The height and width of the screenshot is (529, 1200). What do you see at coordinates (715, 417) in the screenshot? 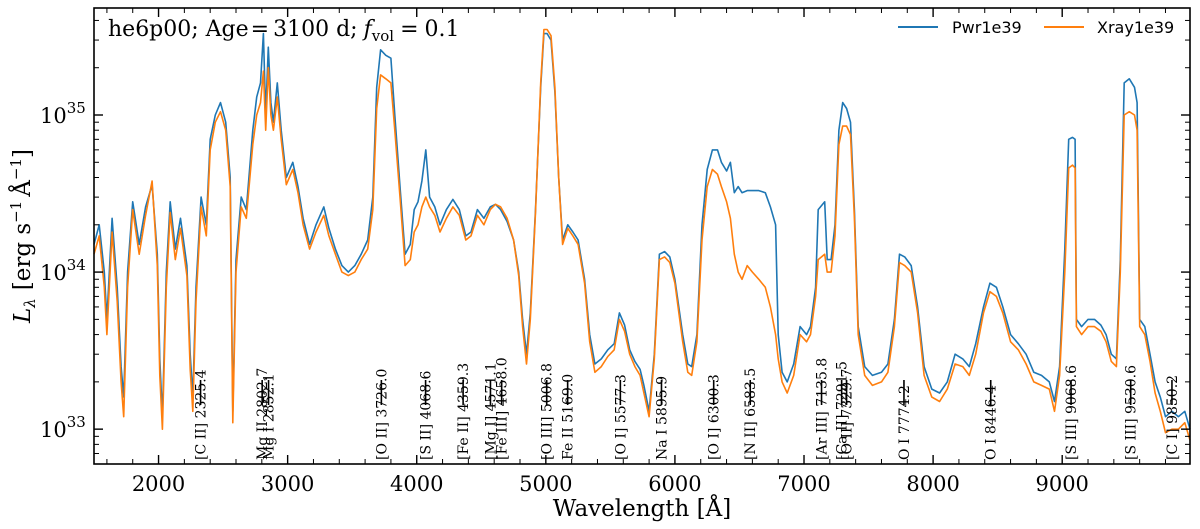
I see `line-marker-label: [O I] 6300.3` at bounding box center [715, 417].